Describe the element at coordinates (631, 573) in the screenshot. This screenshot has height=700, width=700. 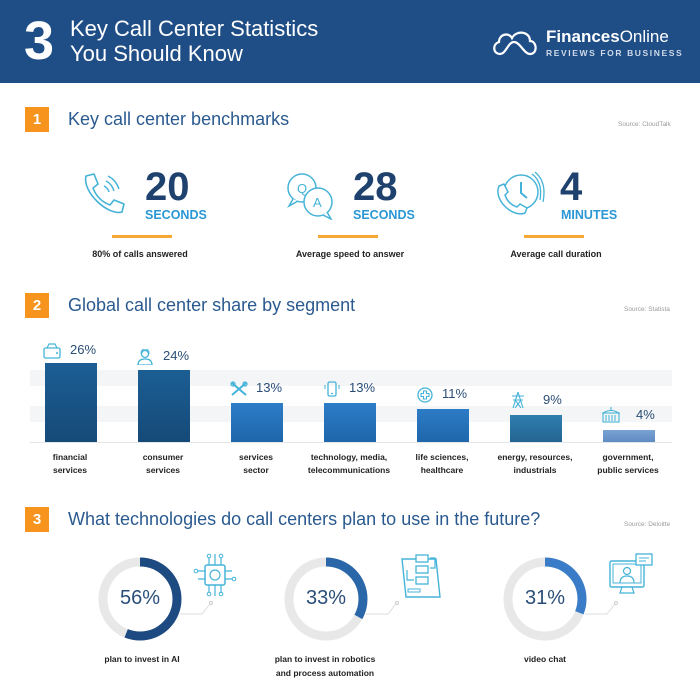
I see `video-chat-icon` at that location.